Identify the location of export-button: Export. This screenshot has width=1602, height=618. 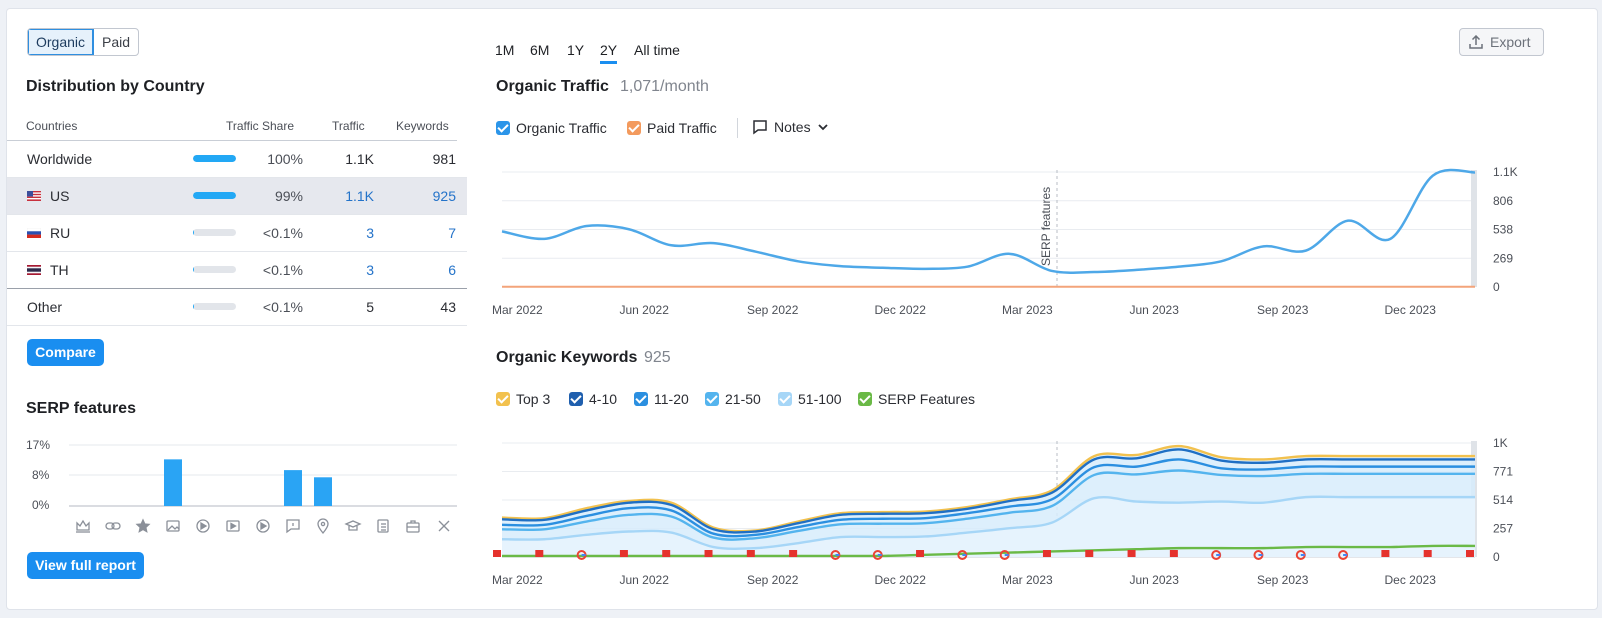
(1501, 42).